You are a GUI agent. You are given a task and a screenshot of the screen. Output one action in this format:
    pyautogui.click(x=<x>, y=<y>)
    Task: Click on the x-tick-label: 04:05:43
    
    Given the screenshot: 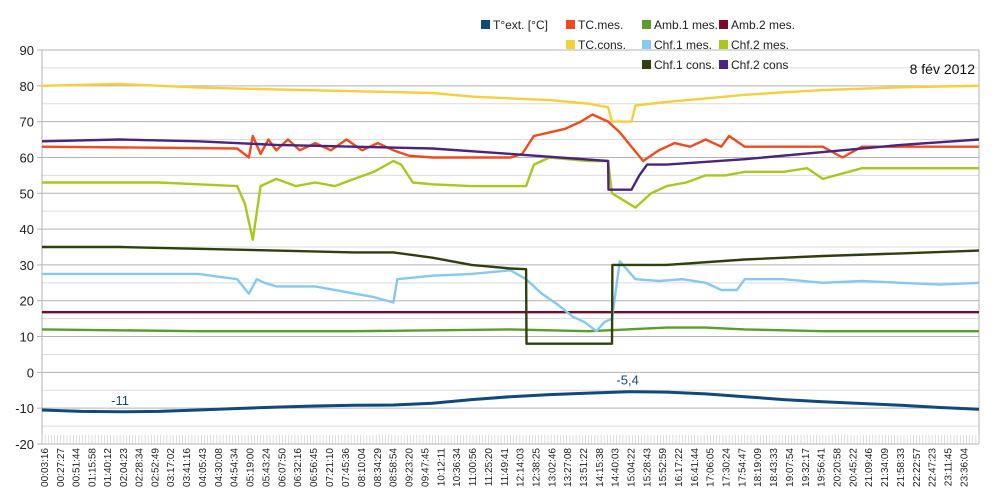 What is the action you would take?
    pyautogui.click(x=203, y=467)
    